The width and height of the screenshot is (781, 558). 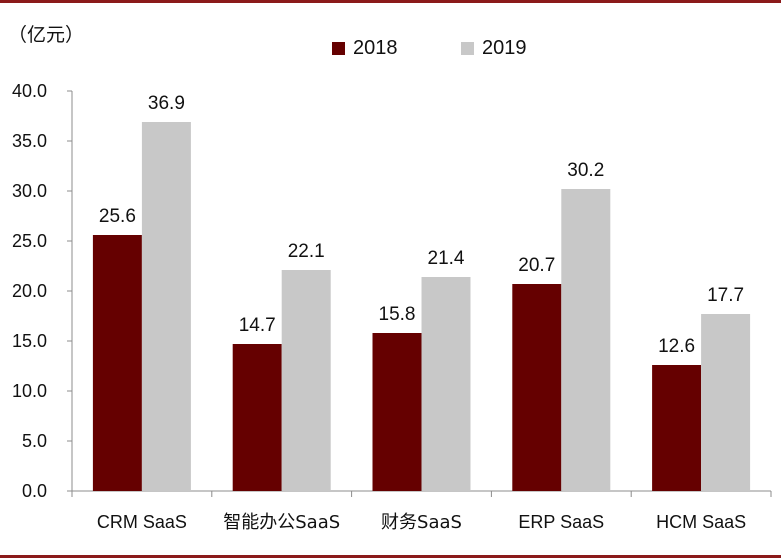 What do you see at coordinates (29, 191) in the screenshot?
I see `y-tick-label: 30.0` at bounding box center [29, 191].